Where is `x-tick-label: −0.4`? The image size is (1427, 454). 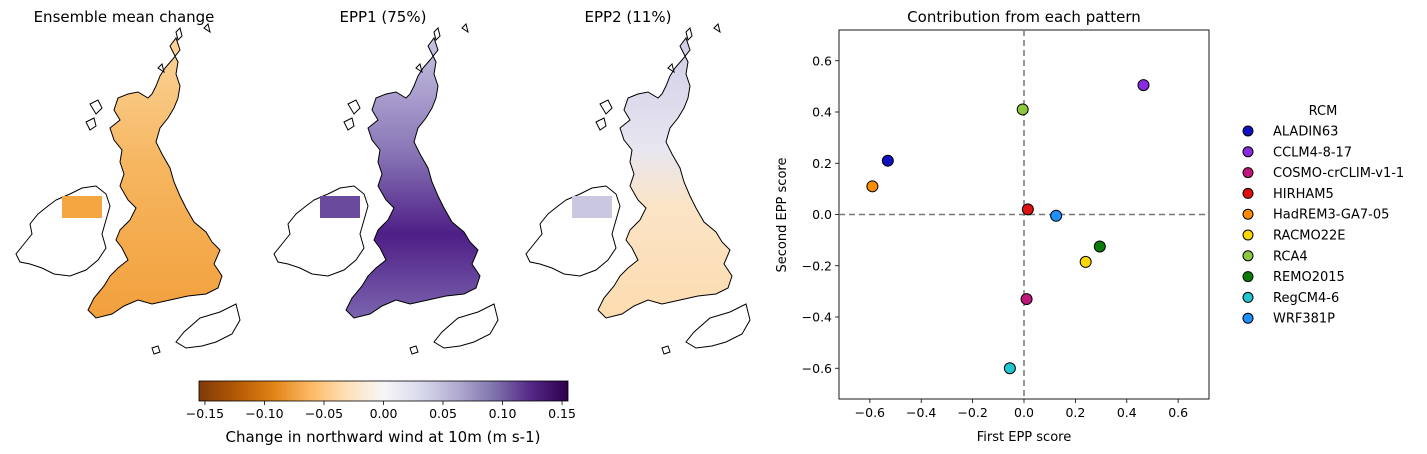
x-tick-label: −0.4 is located at coordinates (921, 412).